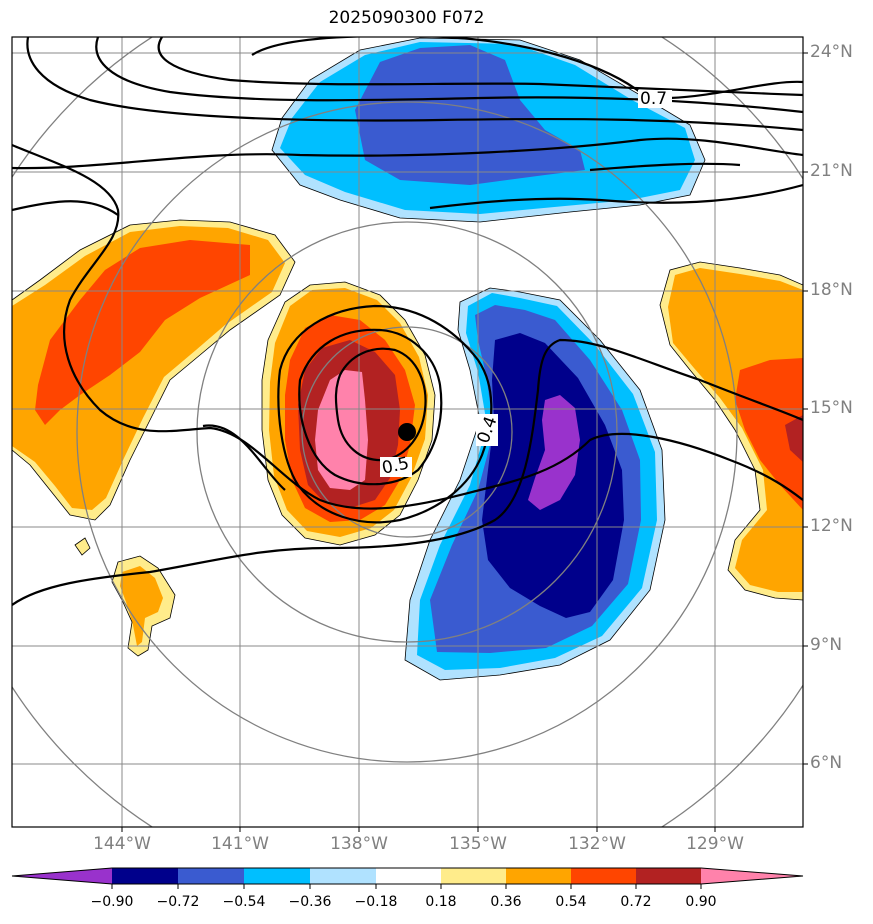 The height and width of the screenshot is (924, 873). I want to click on colorbar-tick-label: −0.36, so click(310, 902).